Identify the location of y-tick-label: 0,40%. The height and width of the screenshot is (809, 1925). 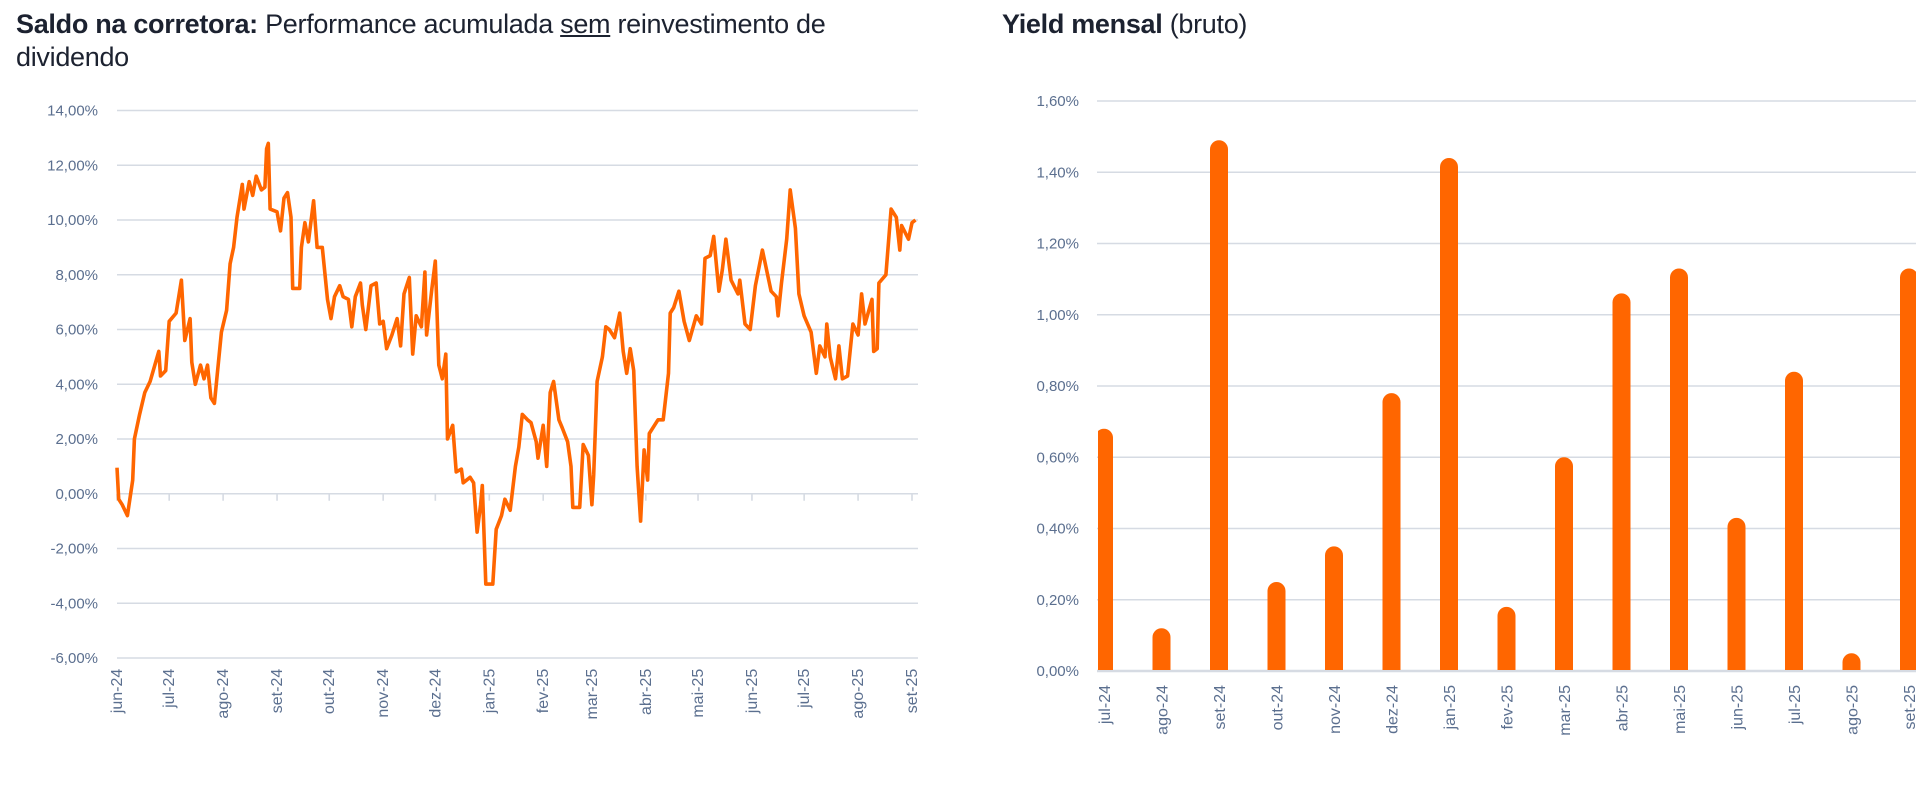
(1057, 529).